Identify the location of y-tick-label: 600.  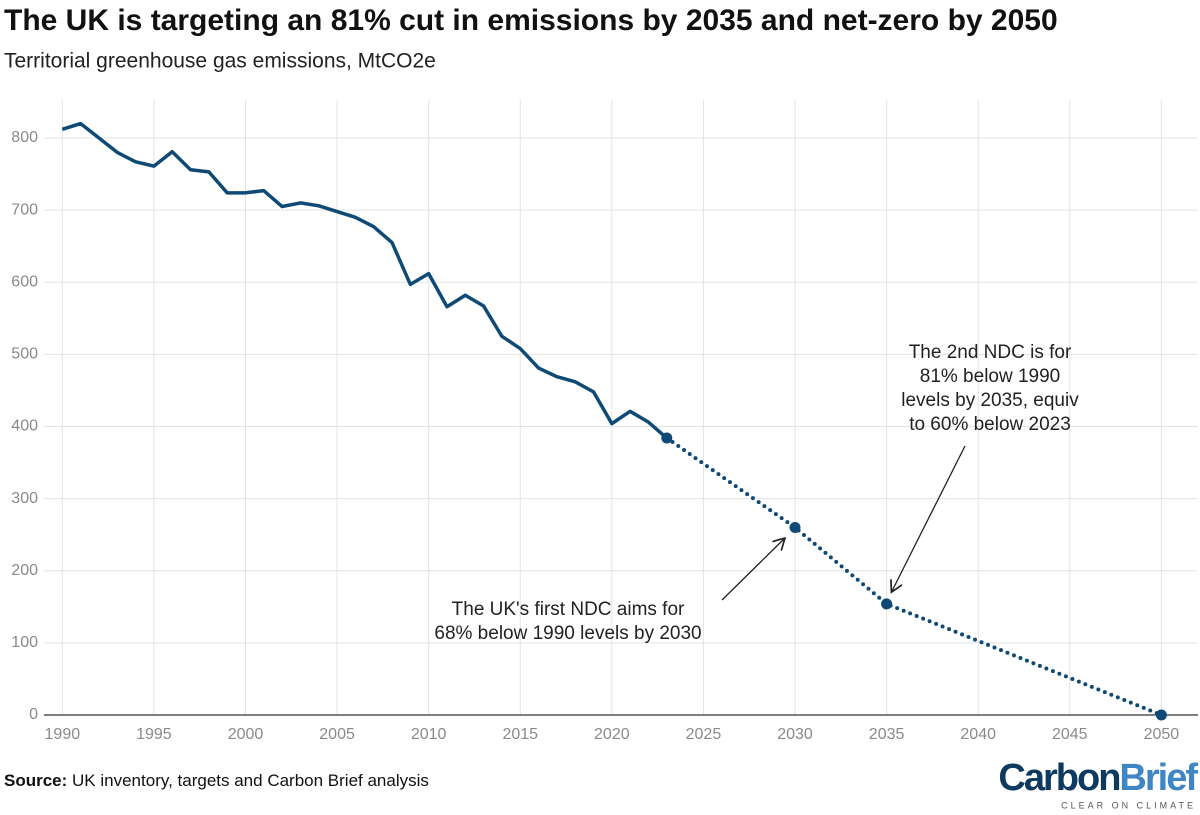
(24, 281).